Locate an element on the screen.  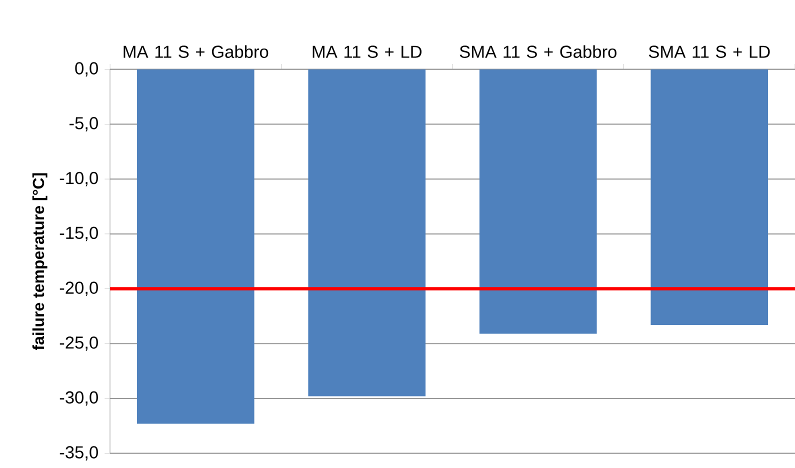
y-tick-label: -35,0 is located at coordinates (79, 453).